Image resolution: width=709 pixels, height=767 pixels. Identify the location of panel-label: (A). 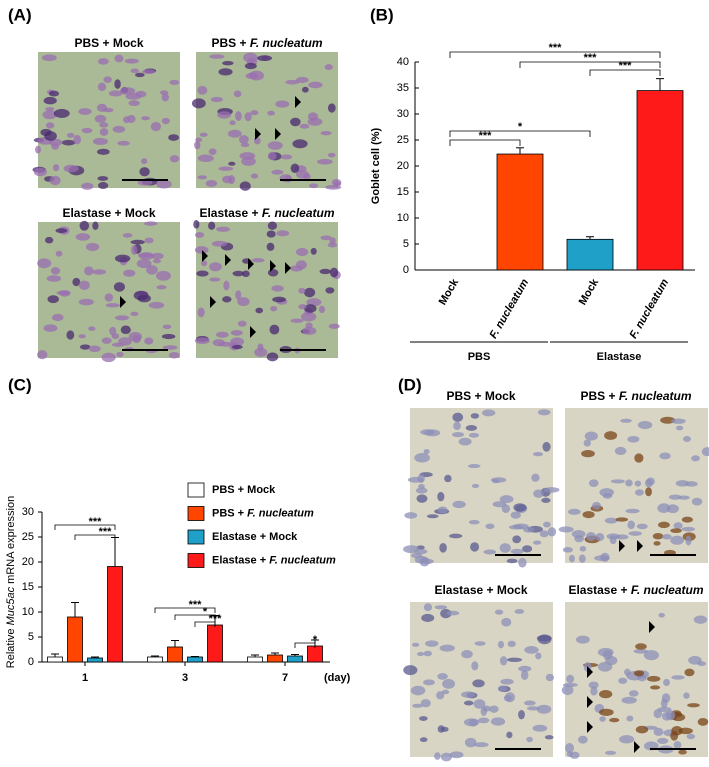
(20, 14).